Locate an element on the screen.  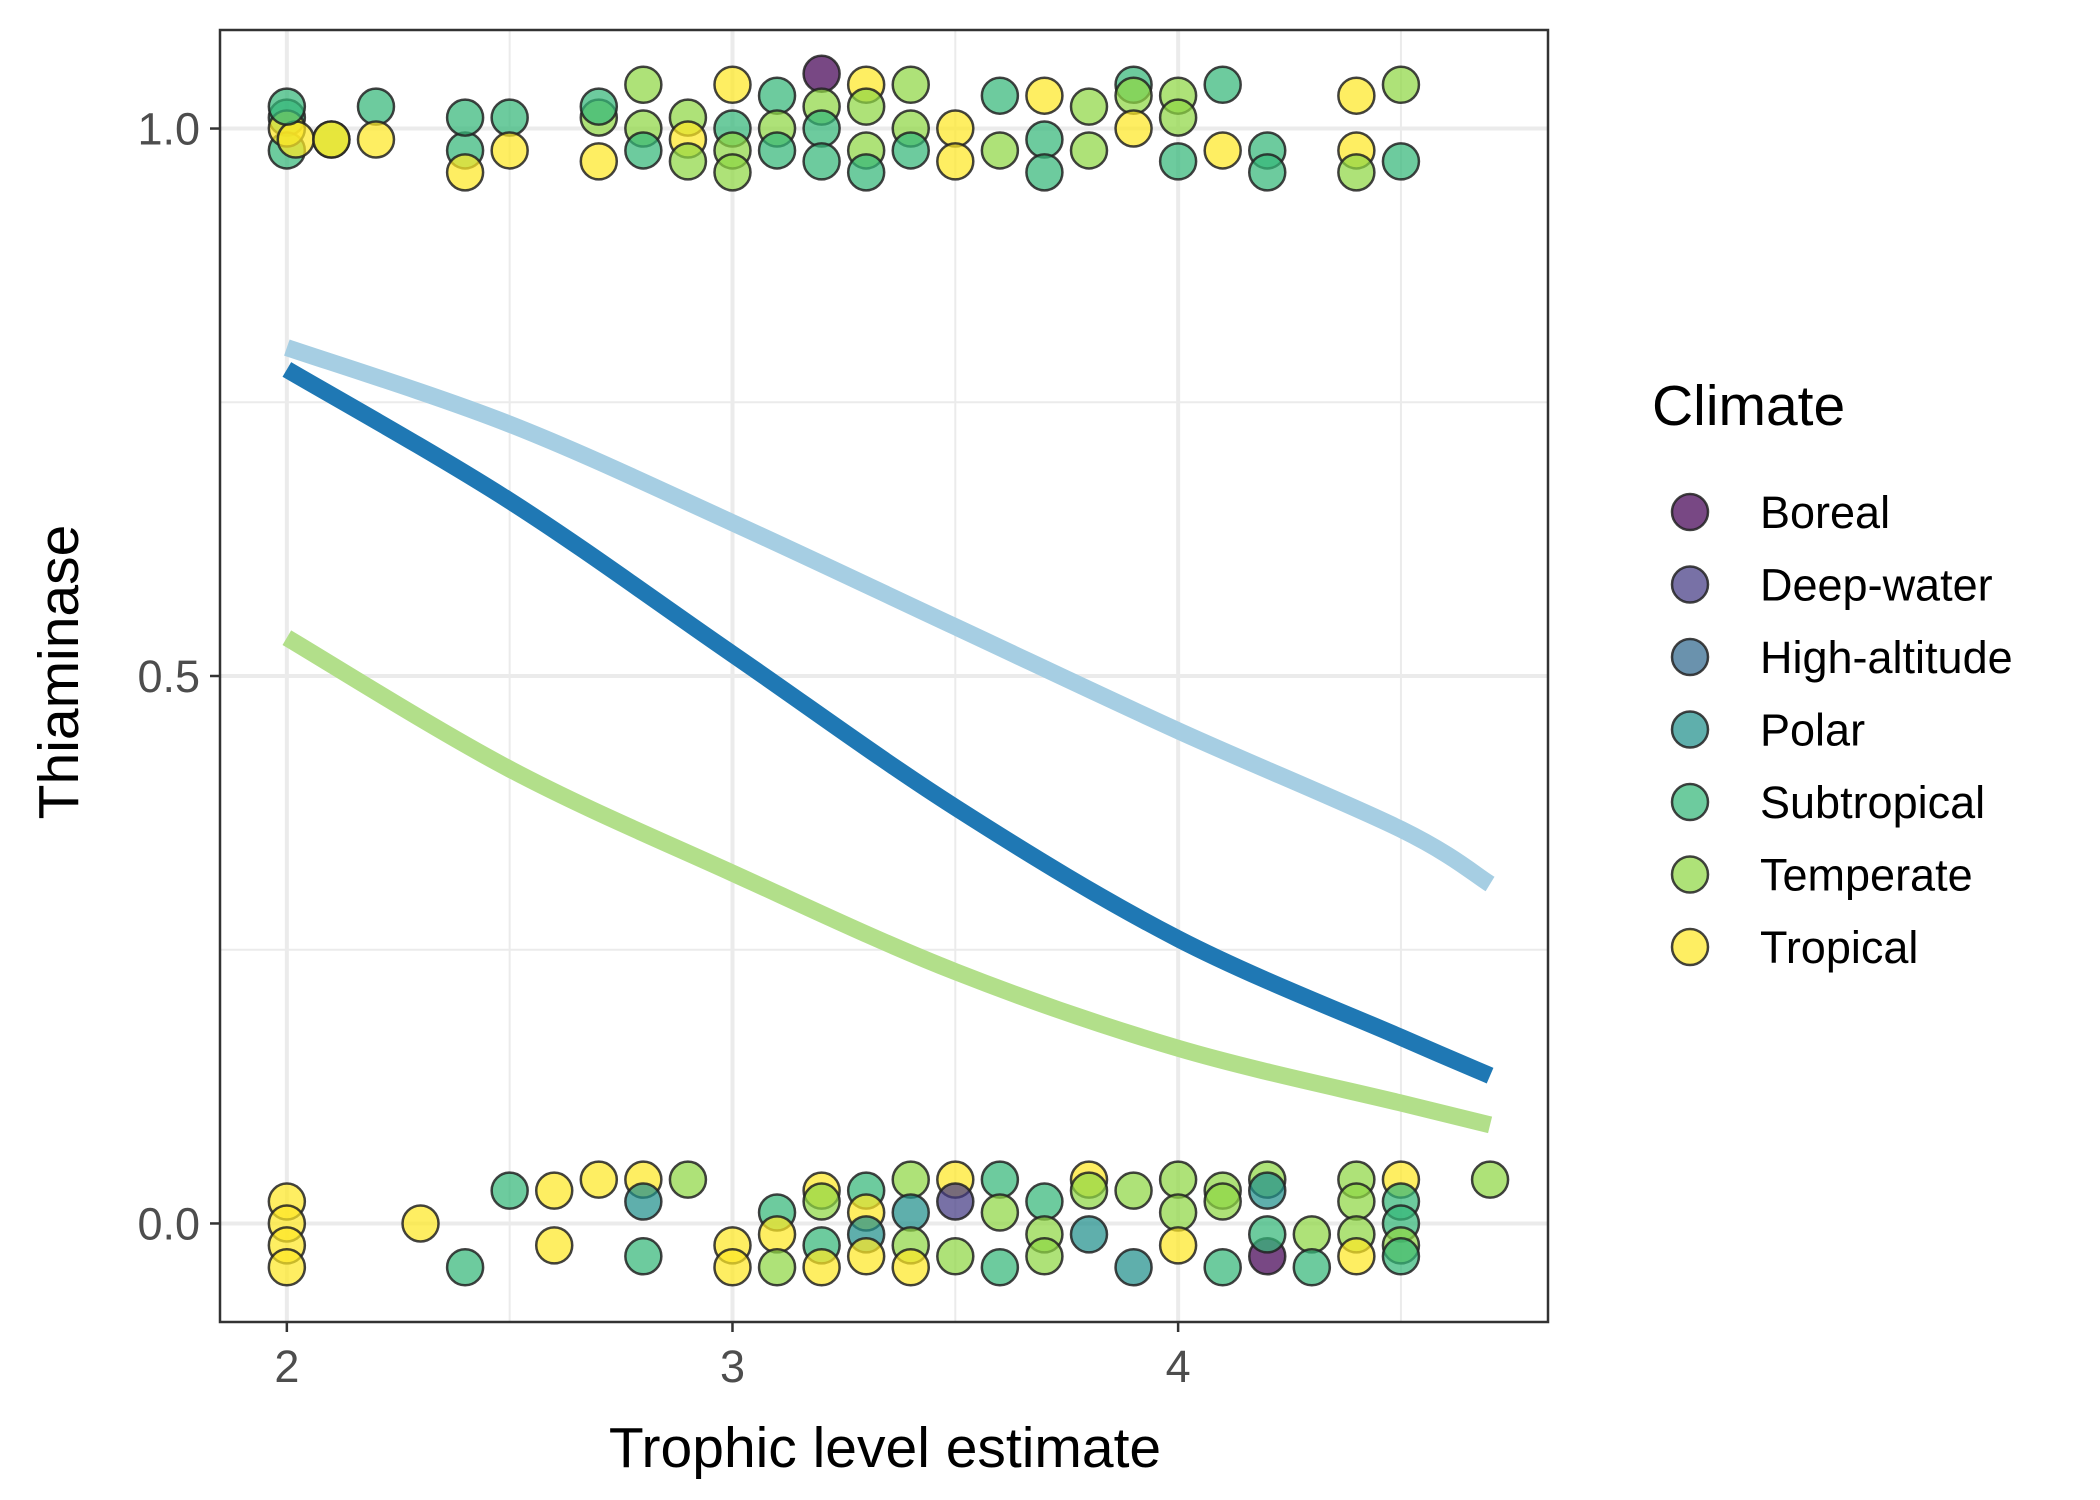
legend-title: Climate is located at coordinates (1748, 406).